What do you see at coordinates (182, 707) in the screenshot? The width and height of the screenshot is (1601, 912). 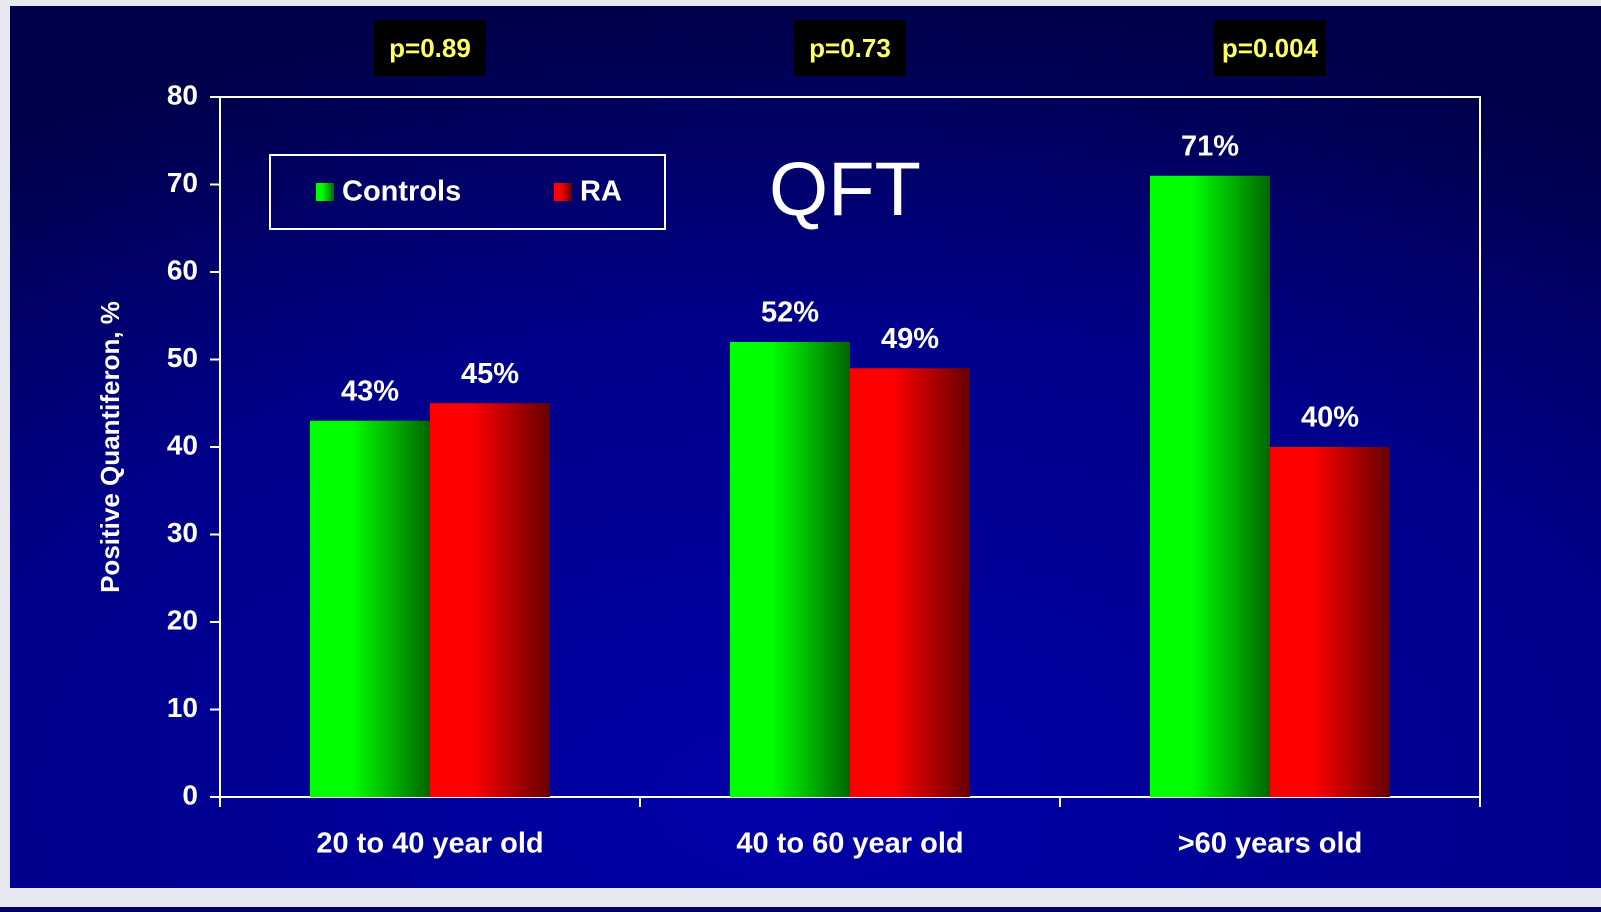 I see `y-tick-label: 10` at bounding box center [182, 707].